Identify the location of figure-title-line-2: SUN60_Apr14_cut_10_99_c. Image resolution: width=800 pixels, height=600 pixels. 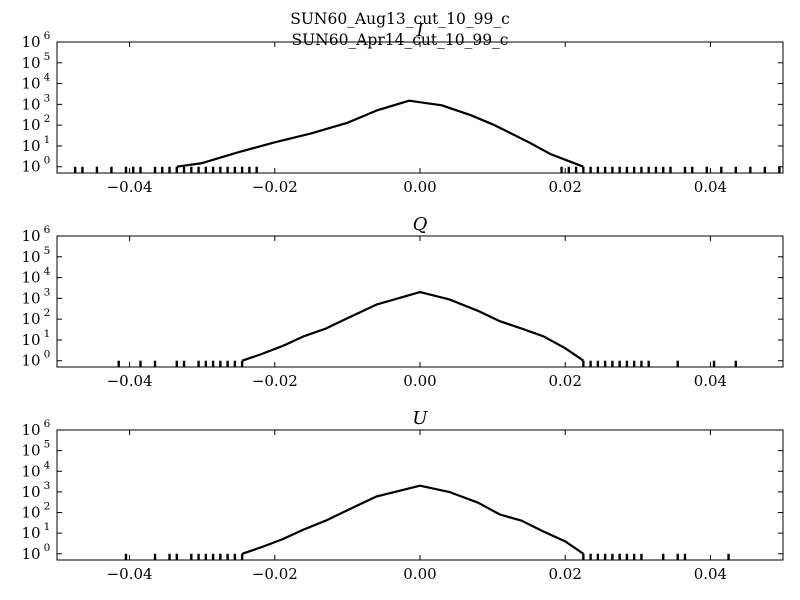
(400, 40).